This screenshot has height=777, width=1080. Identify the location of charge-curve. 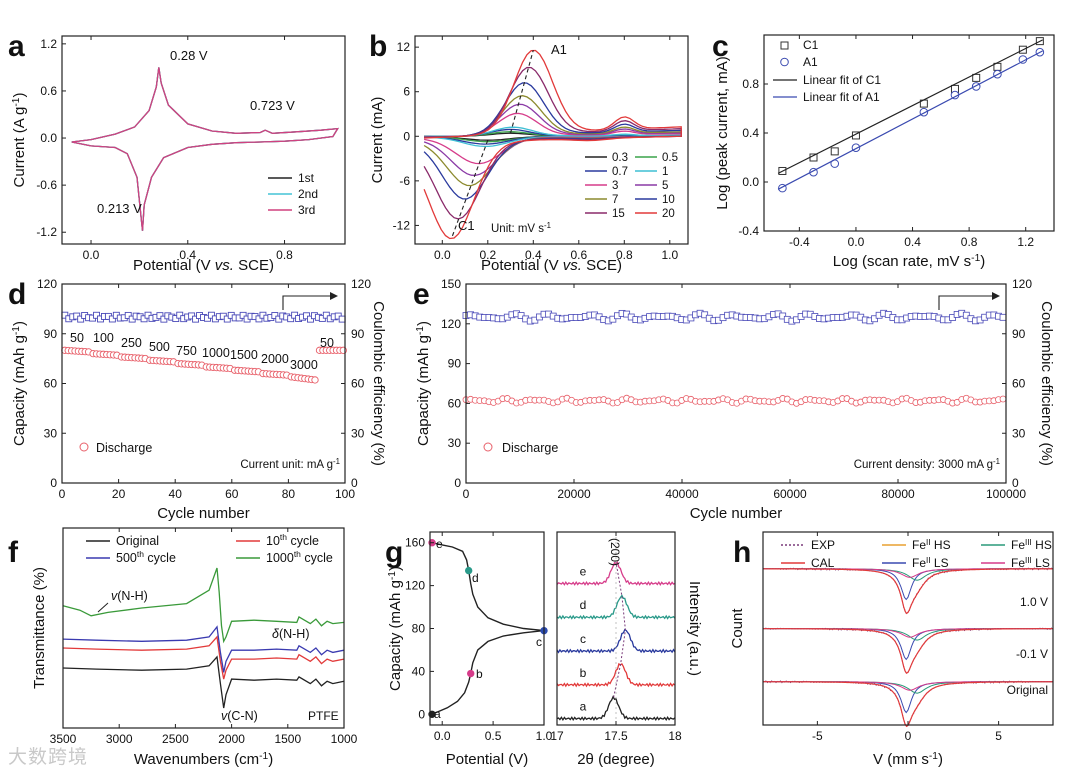
(488, 587).